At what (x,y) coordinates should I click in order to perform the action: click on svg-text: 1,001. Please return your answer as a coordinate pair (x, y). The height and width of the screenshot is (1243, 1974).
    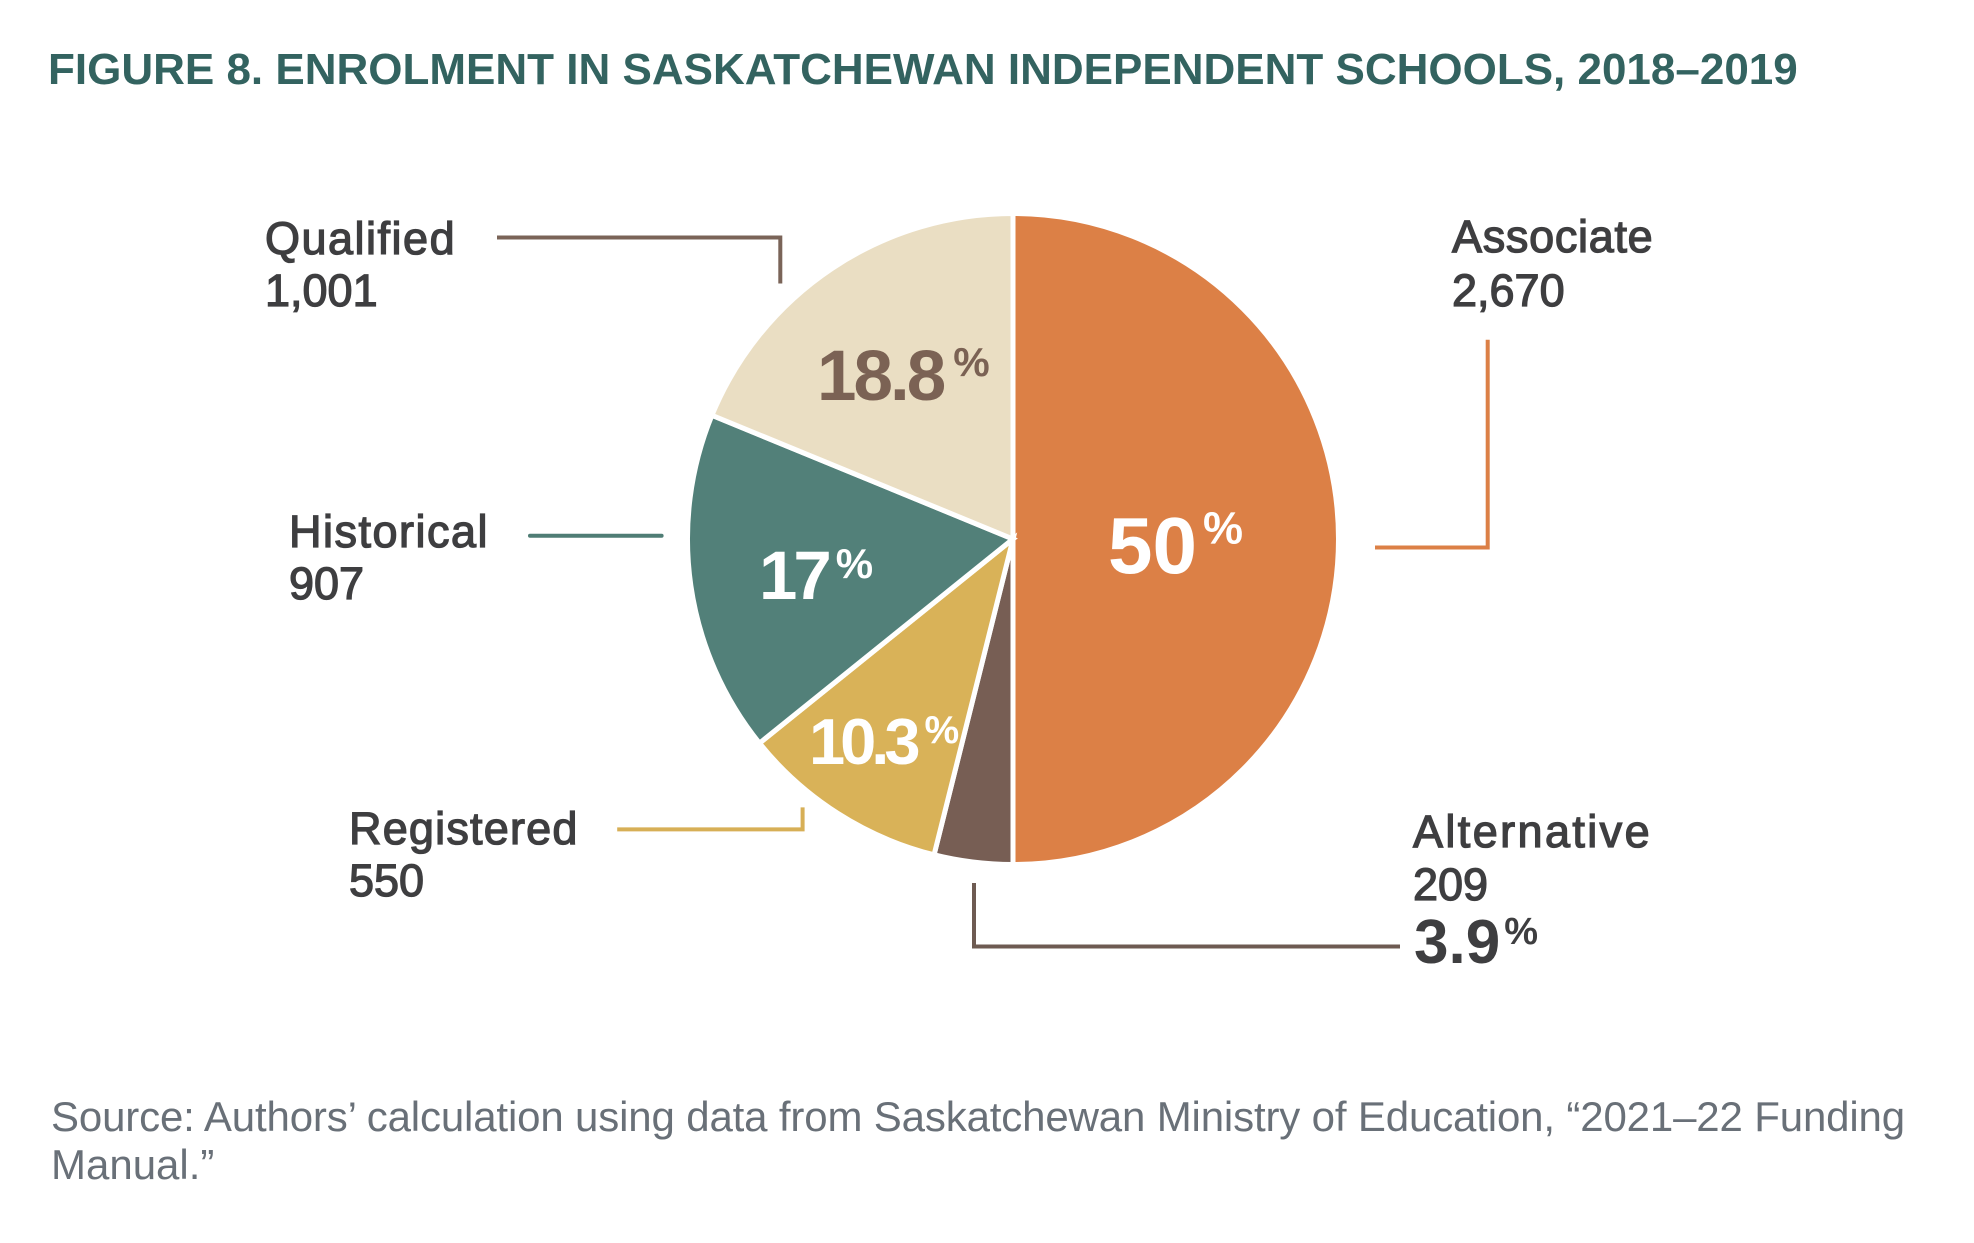
    Looking at the image, I should click on (321, 290).